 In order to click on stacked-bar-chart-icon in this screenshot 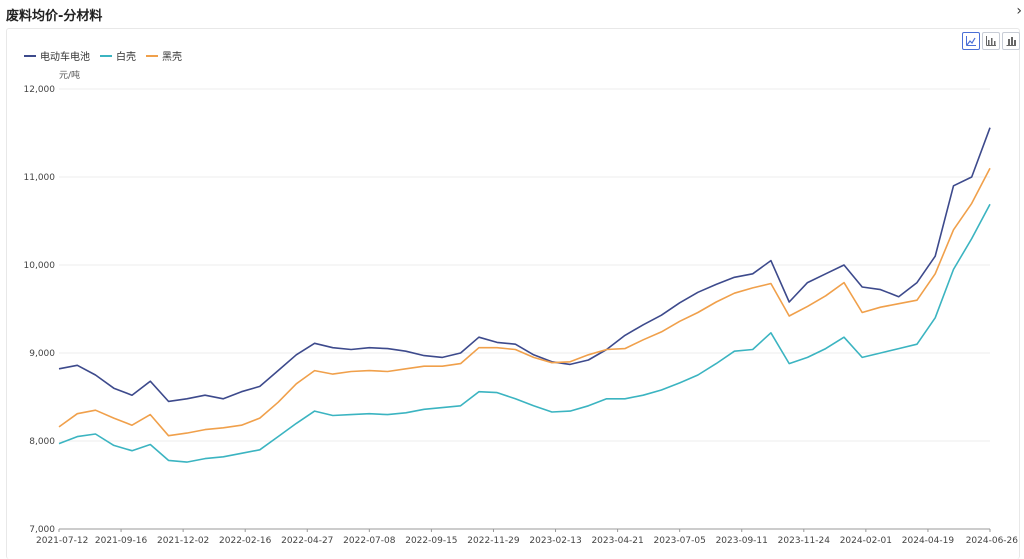, I will do `click(1011, 41)`.